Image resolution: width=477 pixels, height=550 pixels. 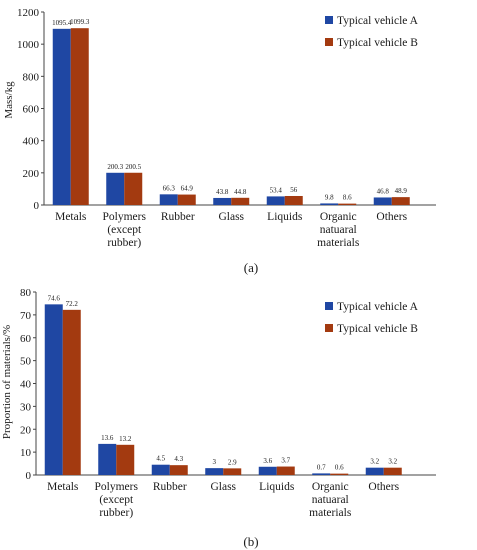 I want to click on data-label: 13.6, so click(x=107, y=438).